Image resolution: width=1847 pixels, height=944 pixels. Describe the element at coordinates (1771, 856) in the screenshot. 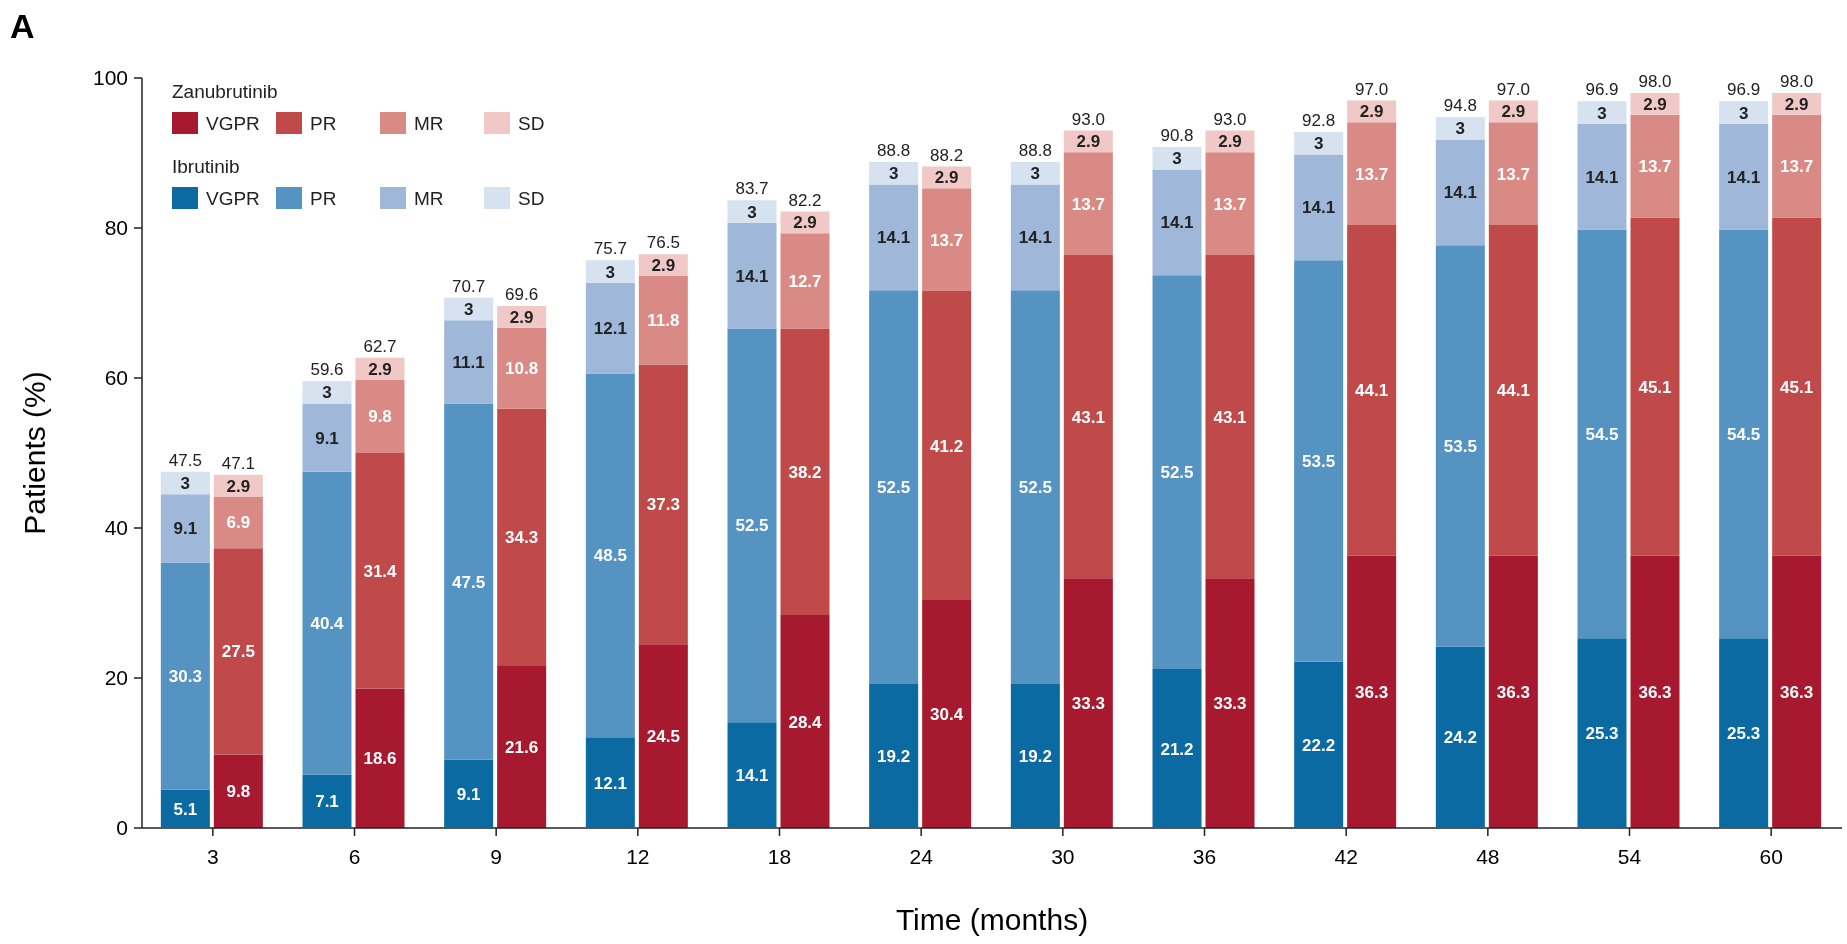

I see `x-tick-label: 60` at that location.